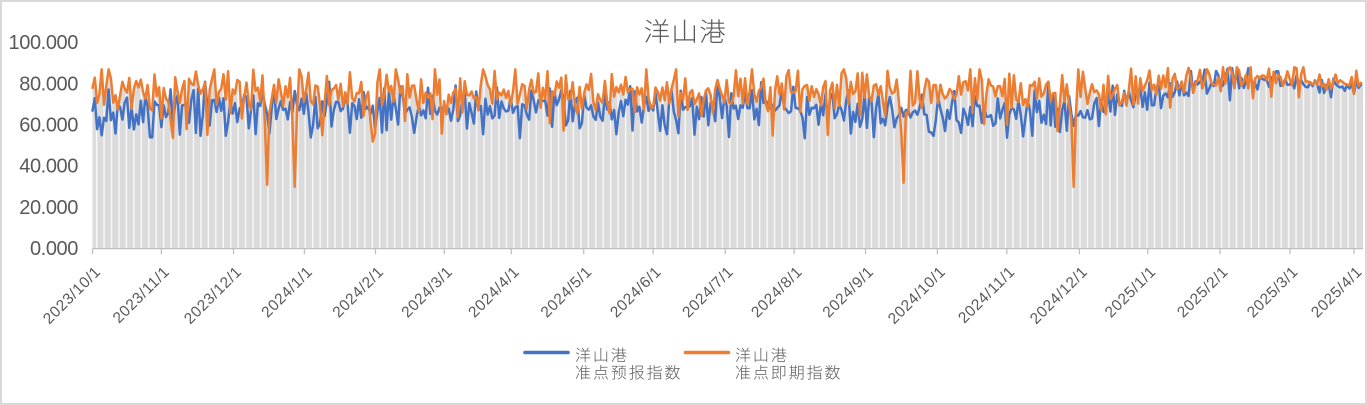 Image resolution: width=1367 pixels, height=405 pixels. Describe the element at coordinates (44, 43) in the screenshot. I see `svg-text: 100.000` at that location.